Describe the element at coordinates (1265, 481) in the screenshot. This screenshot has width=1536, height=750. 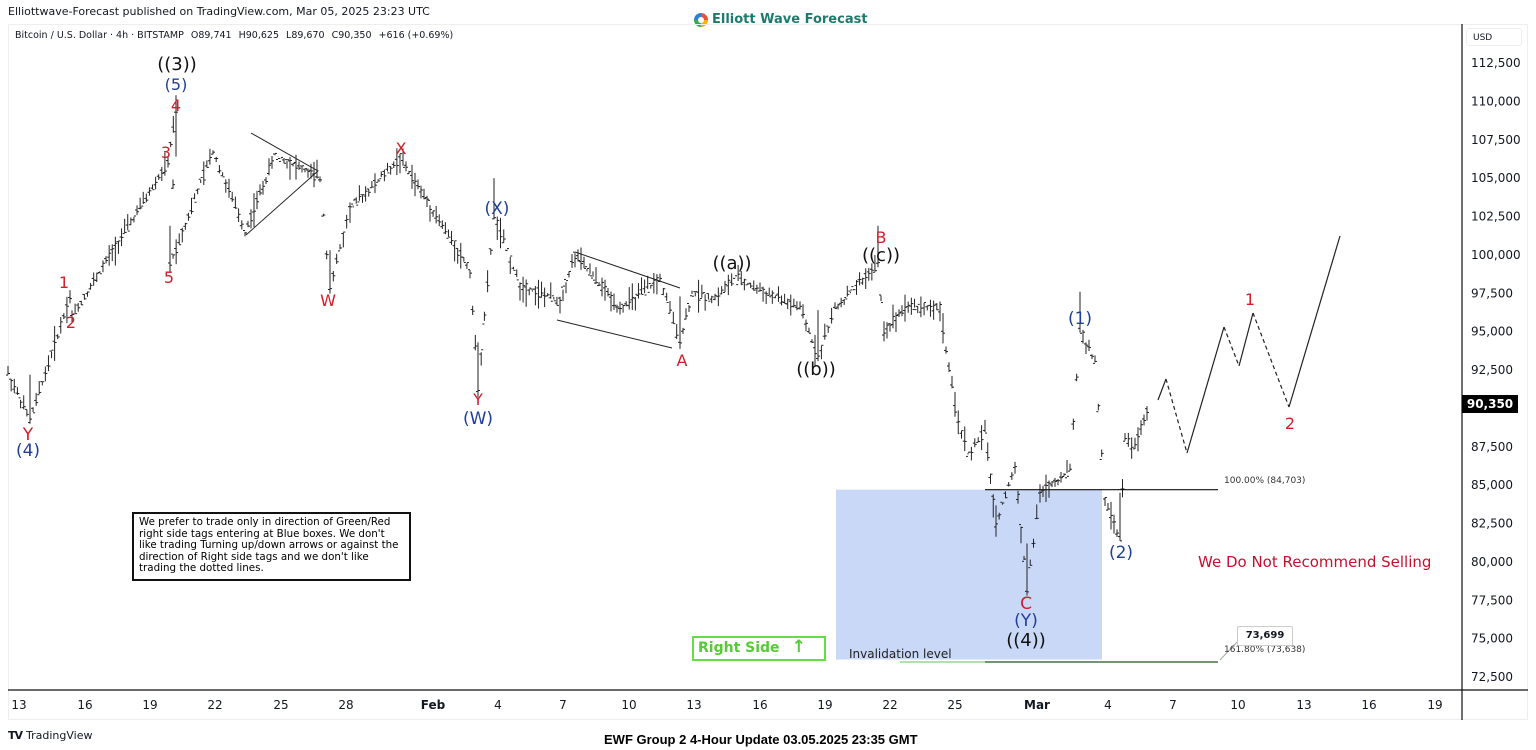
I see `fib-100-label: 100.00% (84,703)` at that location.